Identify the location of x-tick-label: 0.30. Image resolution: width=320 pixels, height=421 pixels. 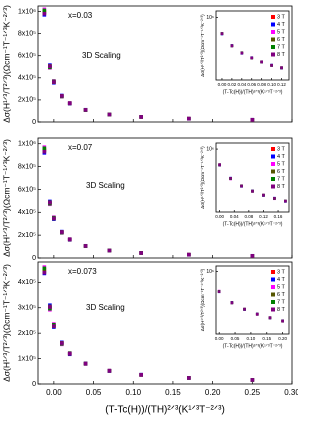
(291, 392).